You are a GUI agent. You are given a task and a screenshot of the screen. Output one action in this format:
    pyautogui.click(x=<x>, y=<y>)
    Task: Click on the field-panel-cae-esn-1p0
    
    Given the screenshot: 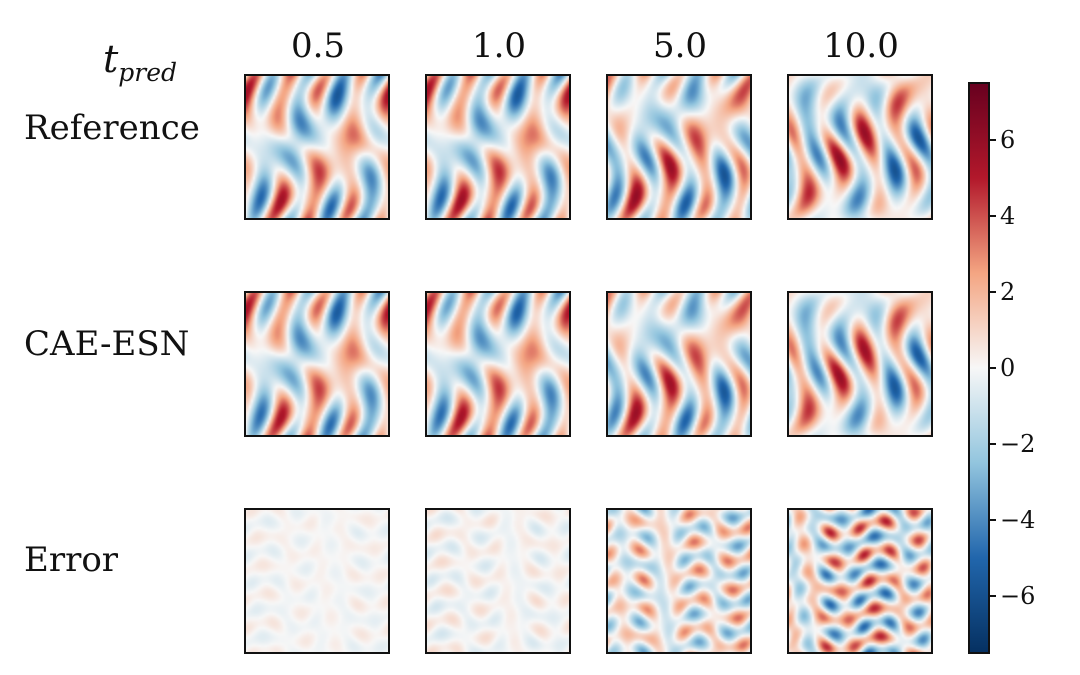 What is the action you would take?
    pyautogui.click(x=498, y=364)
    